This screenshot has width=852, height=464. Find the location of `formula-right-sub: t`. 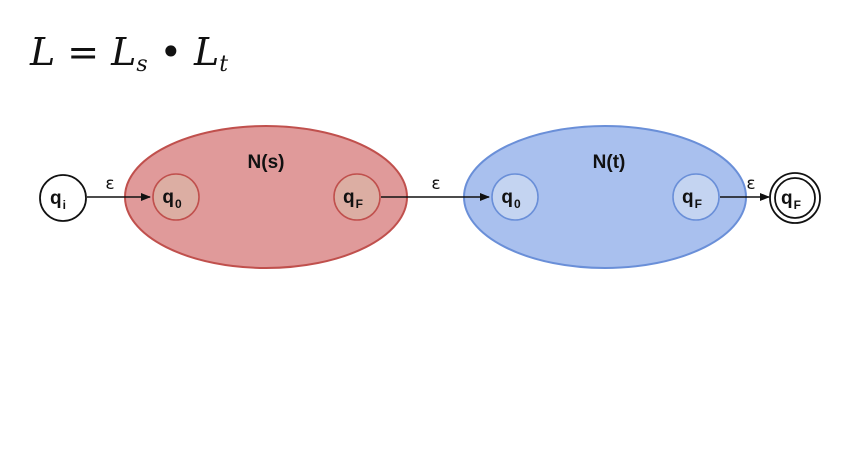

formula-right-sub: t is located at coordinates (224, 64).